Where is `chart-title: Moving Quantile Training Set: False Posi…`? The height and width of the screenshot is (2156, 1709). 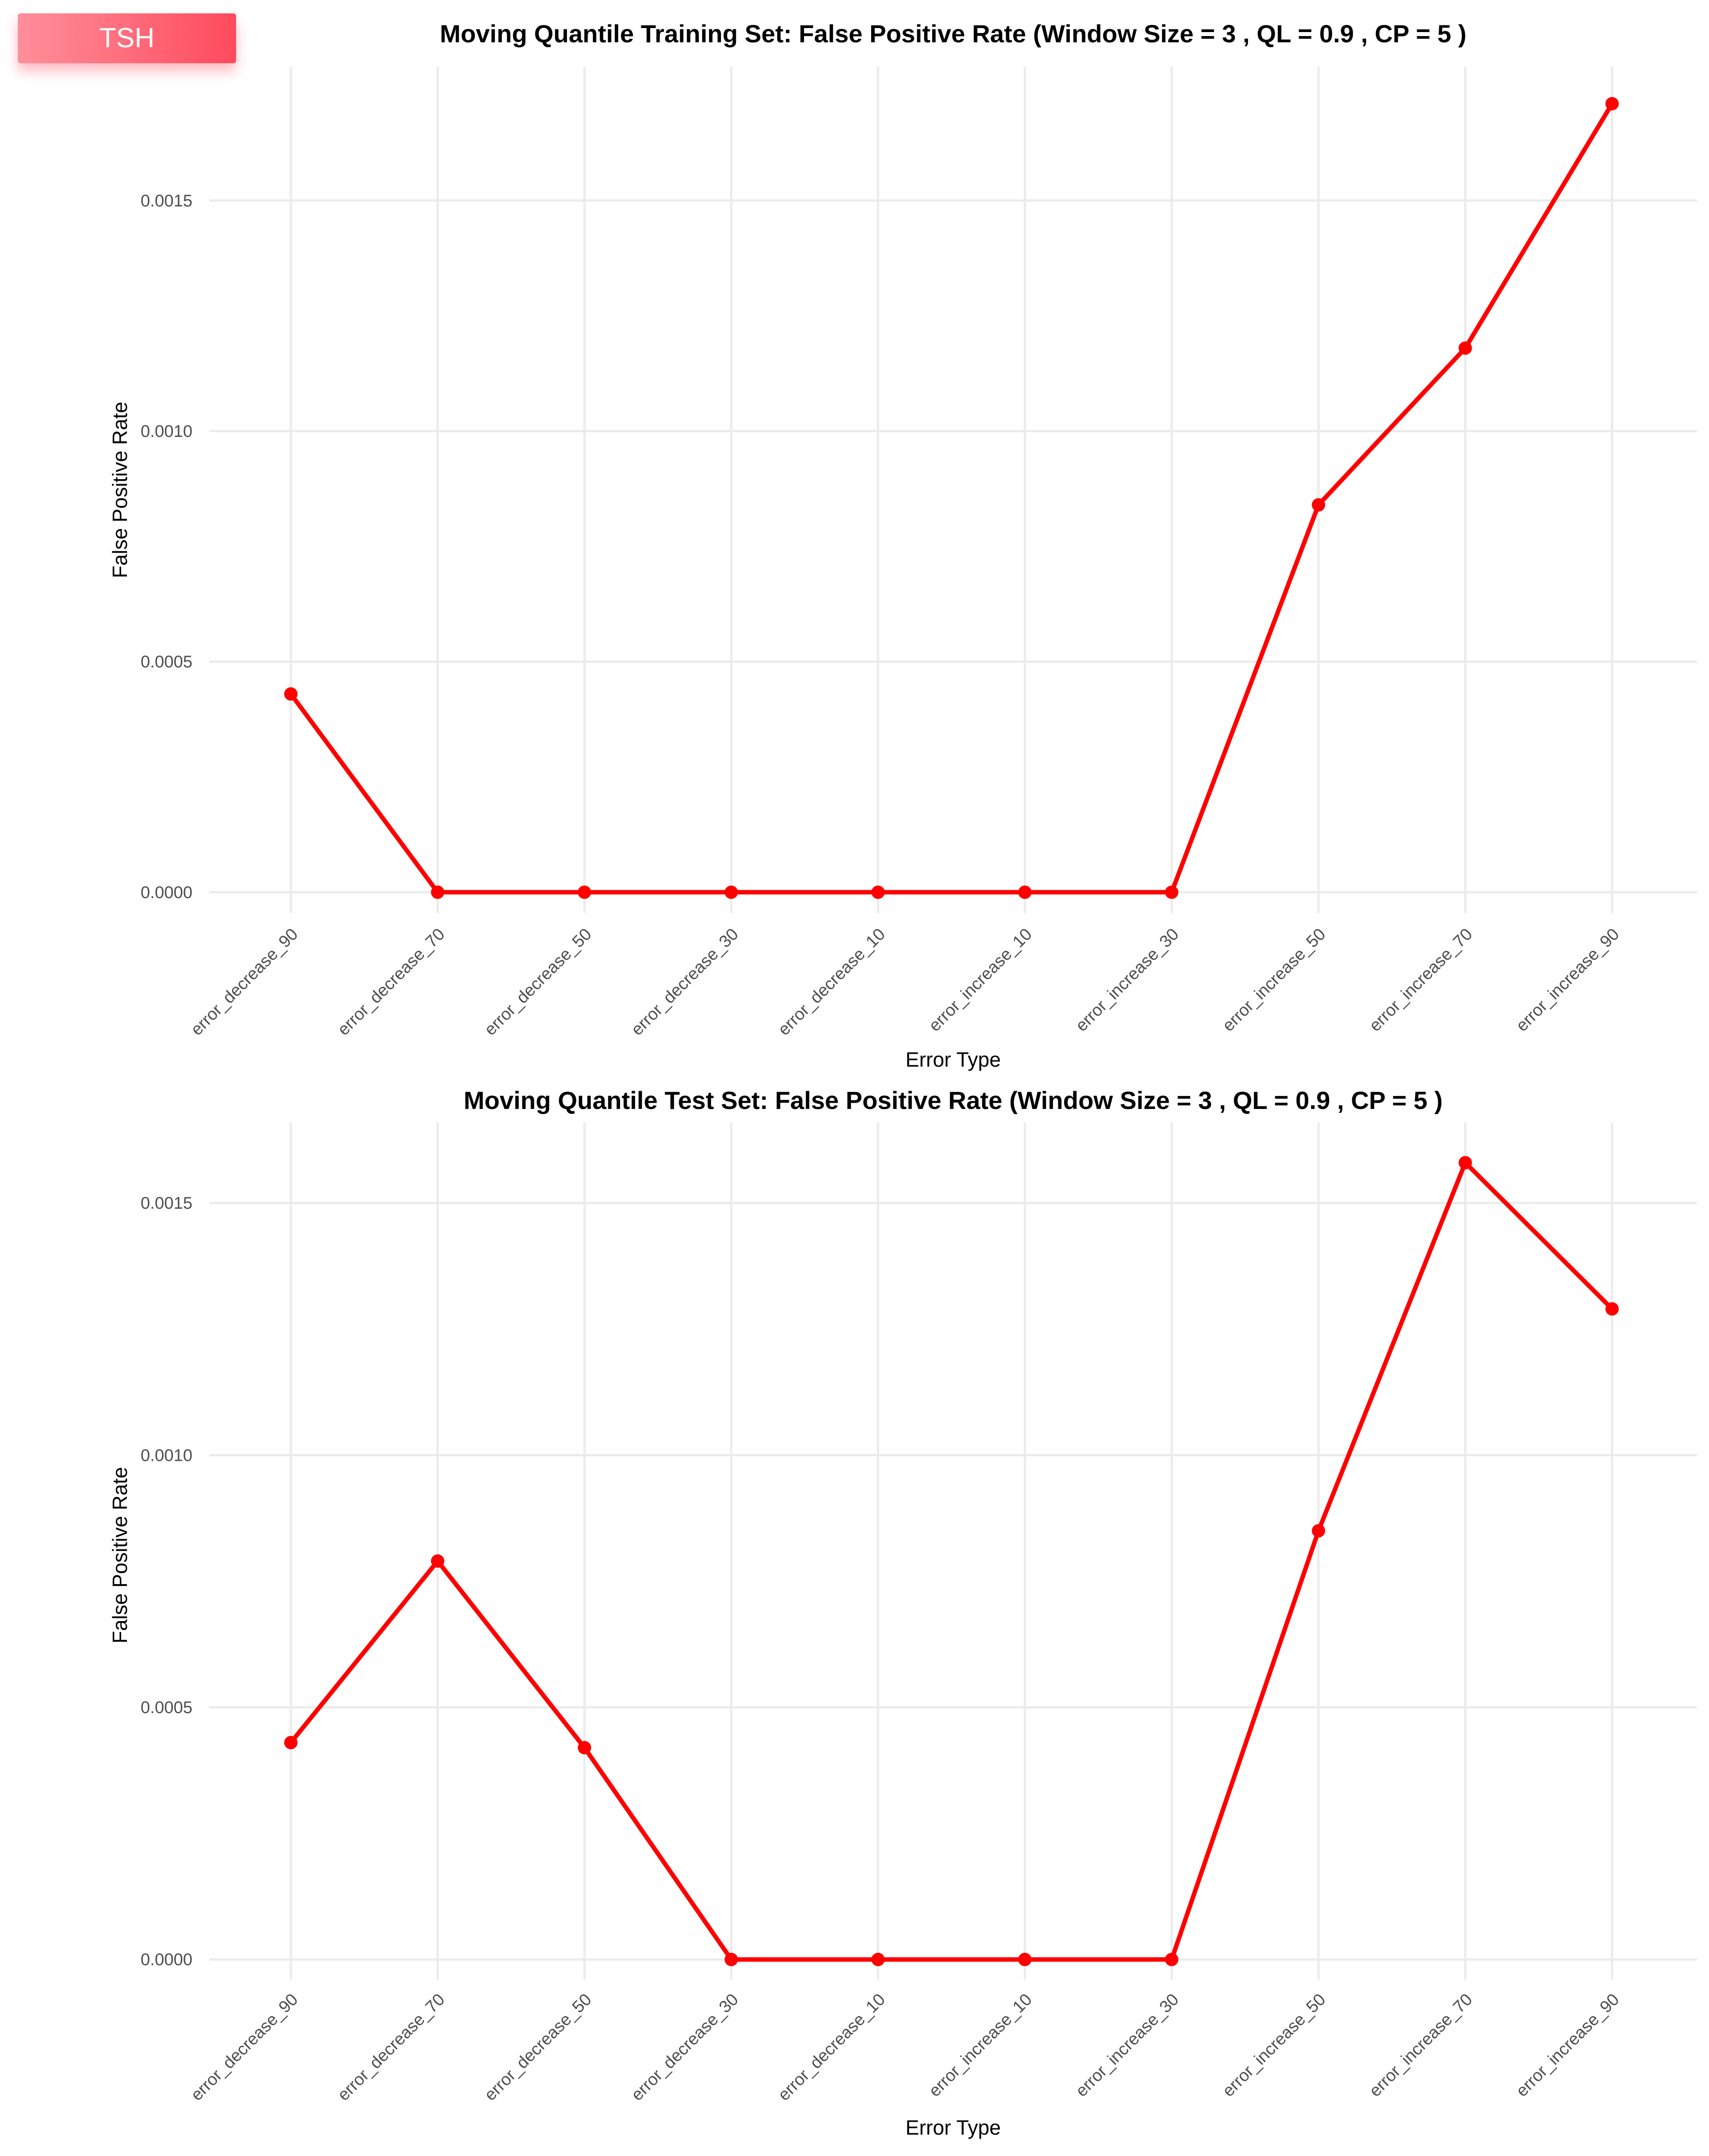 chart-title: Moving Quantile Training Set: False Posi… is located at coordinates (953, 34).